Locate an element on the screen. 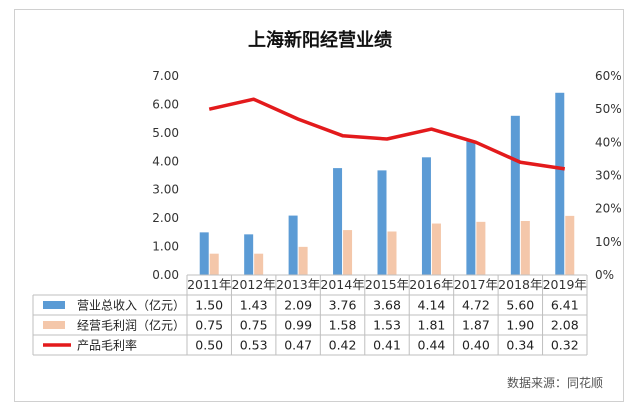 Image resolution: width=640 pixels, height=414 pixels. table-cell: 0.32 is located at coordinates (565, 345).